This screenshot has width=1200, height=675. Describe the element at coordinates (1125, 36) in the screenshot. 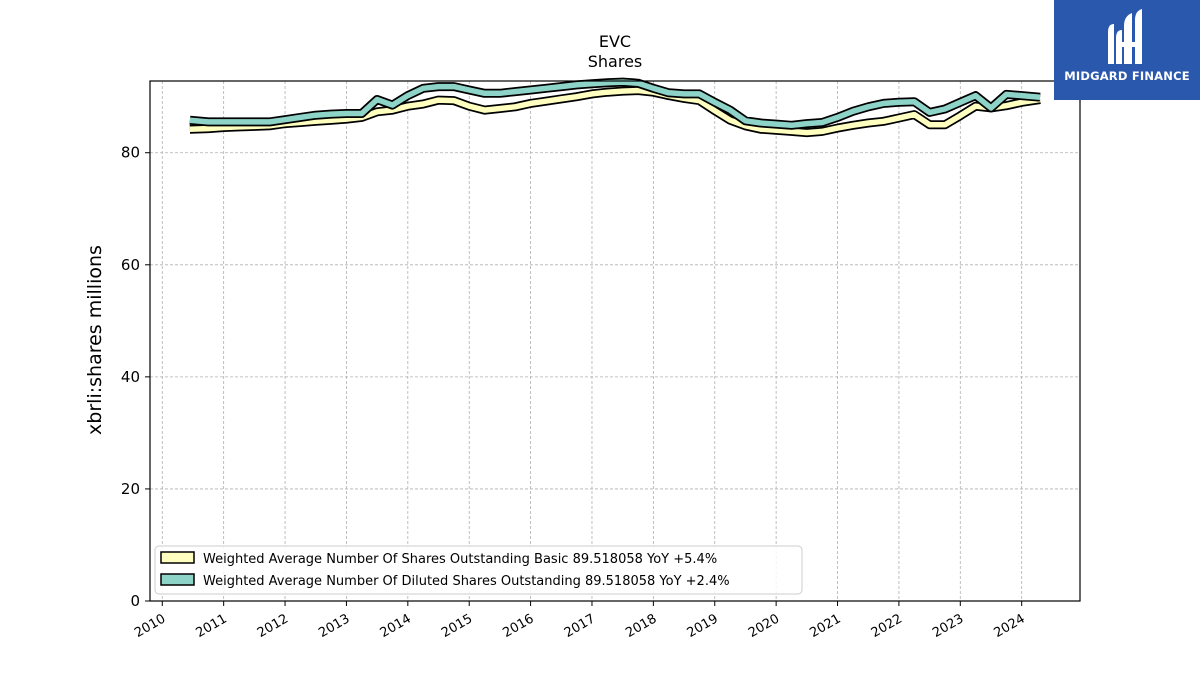

I see `midgard-logo-icon` at that location.